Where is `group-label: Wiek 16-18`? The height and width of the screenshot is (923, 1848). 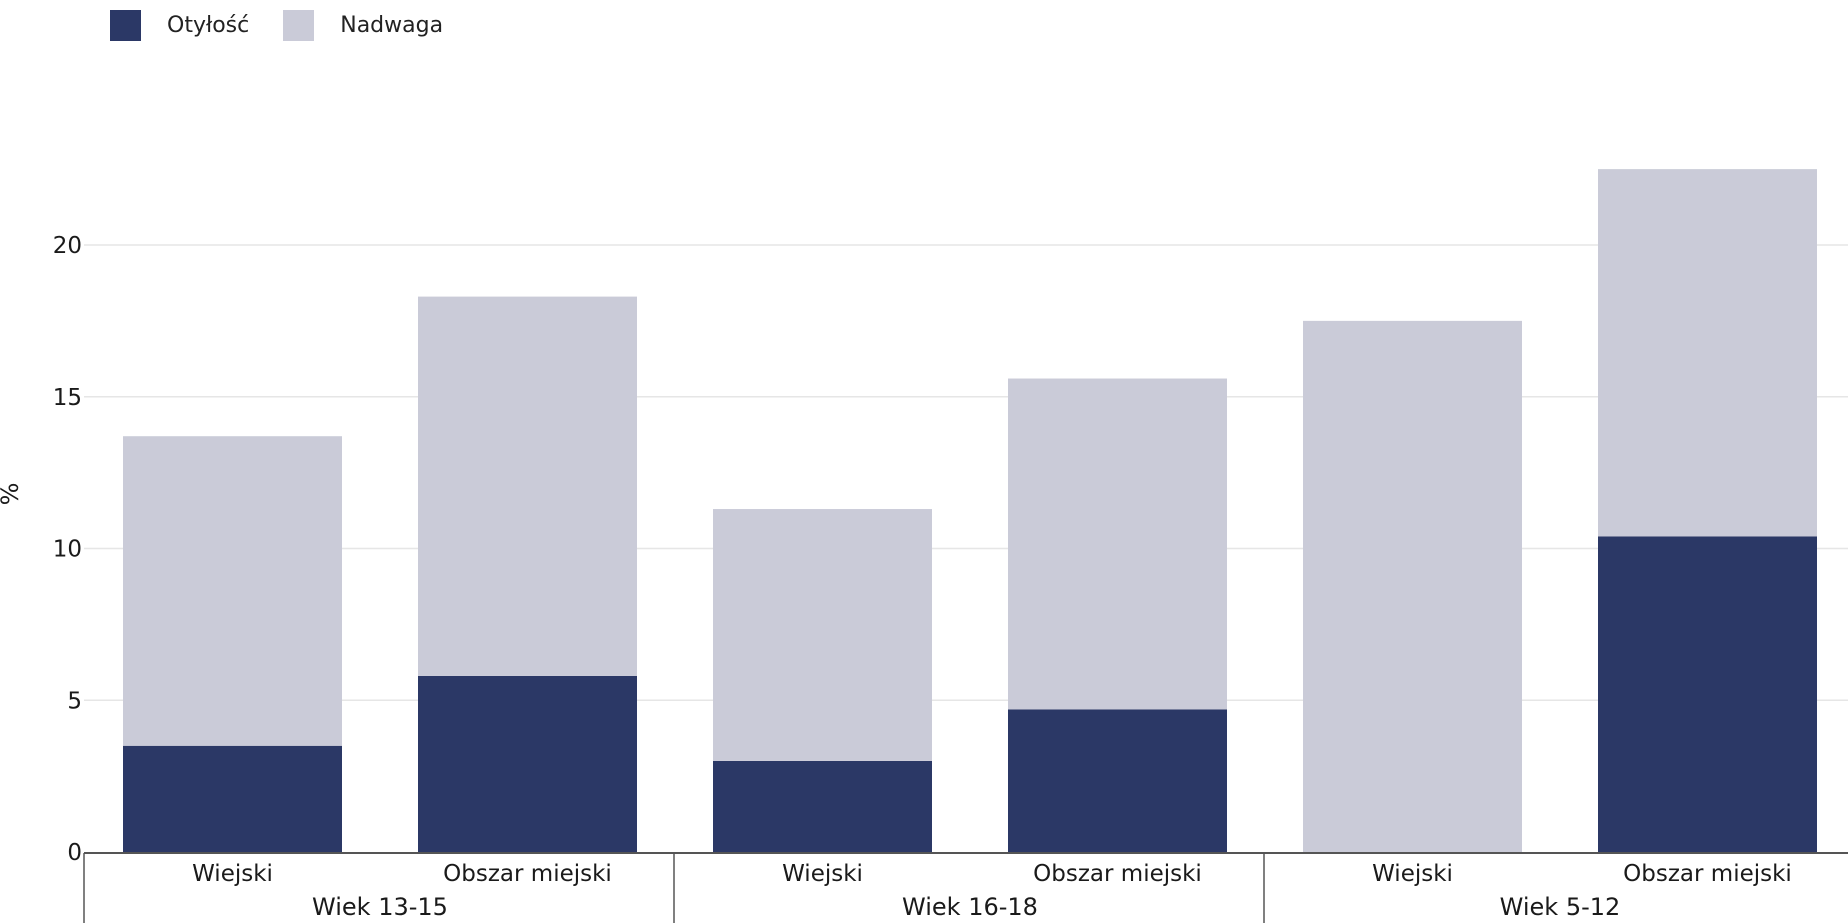 group-label: Wiek 16-18 is located at coordinates (970, 907).